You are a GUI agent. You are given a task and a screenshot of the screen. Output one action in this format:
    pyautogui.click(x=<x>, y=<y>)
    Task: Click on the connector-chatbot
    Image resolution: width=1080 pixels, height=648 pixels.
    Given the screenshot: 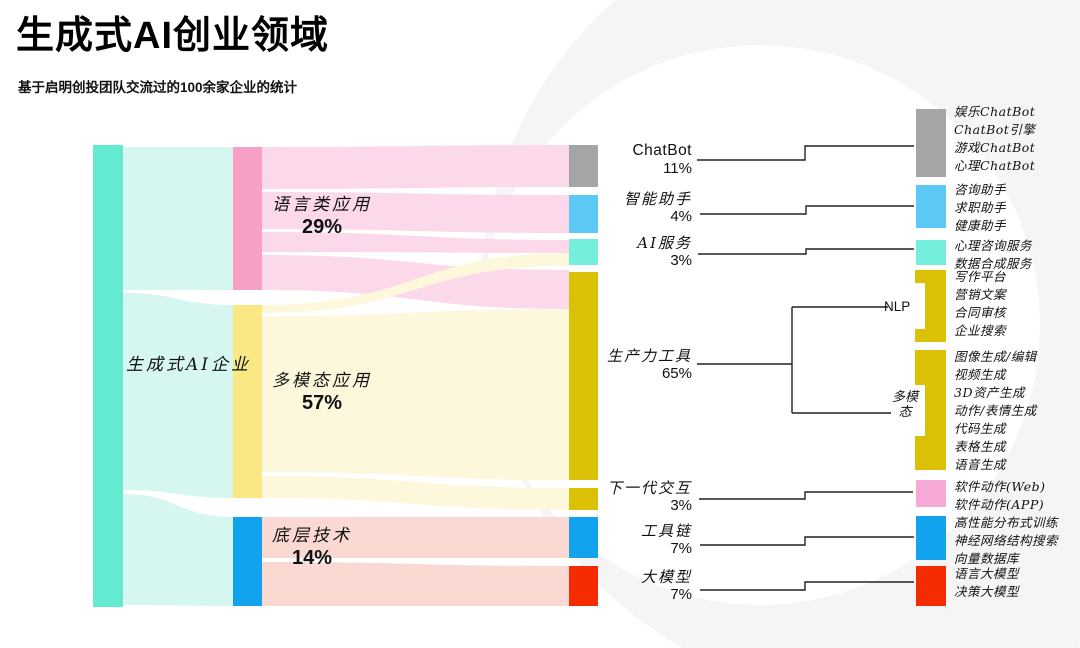 What is the action you would take?
    pyautogui.click(x=805, y=153)
    